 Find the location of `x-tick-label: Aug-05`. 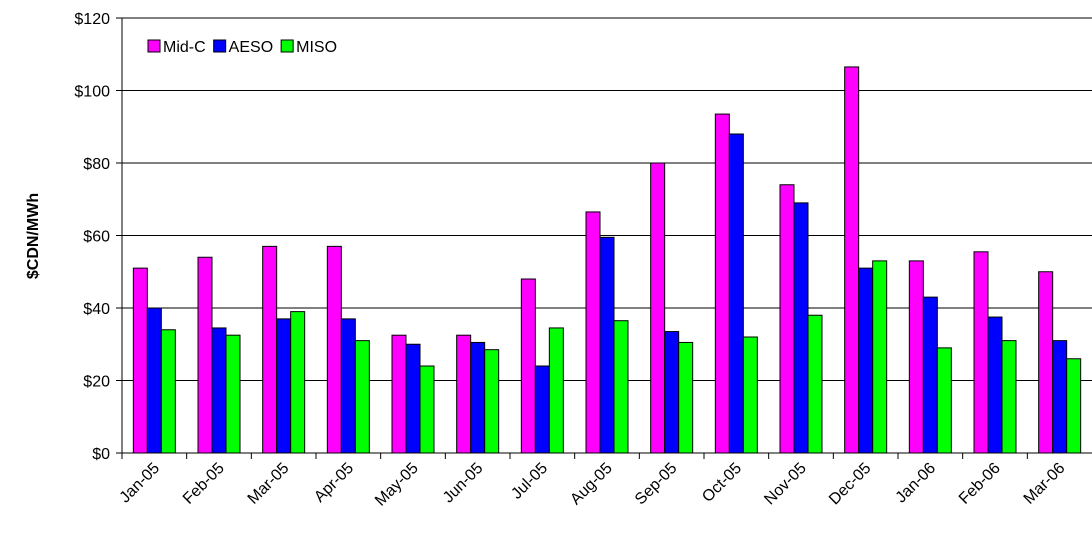

x-tick-label: Aug-05 is located at coordinates (591, 484).